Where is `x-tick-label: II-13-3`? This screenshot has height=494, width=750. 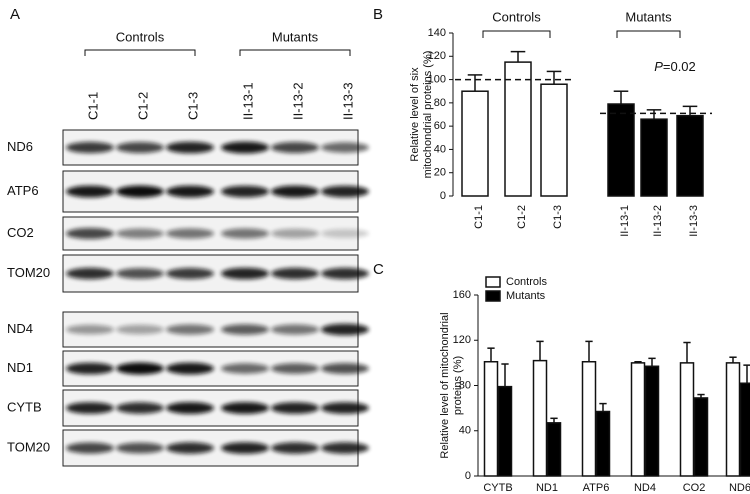 x-tick-label: II-13-3 is located at coordinates (694, 221).